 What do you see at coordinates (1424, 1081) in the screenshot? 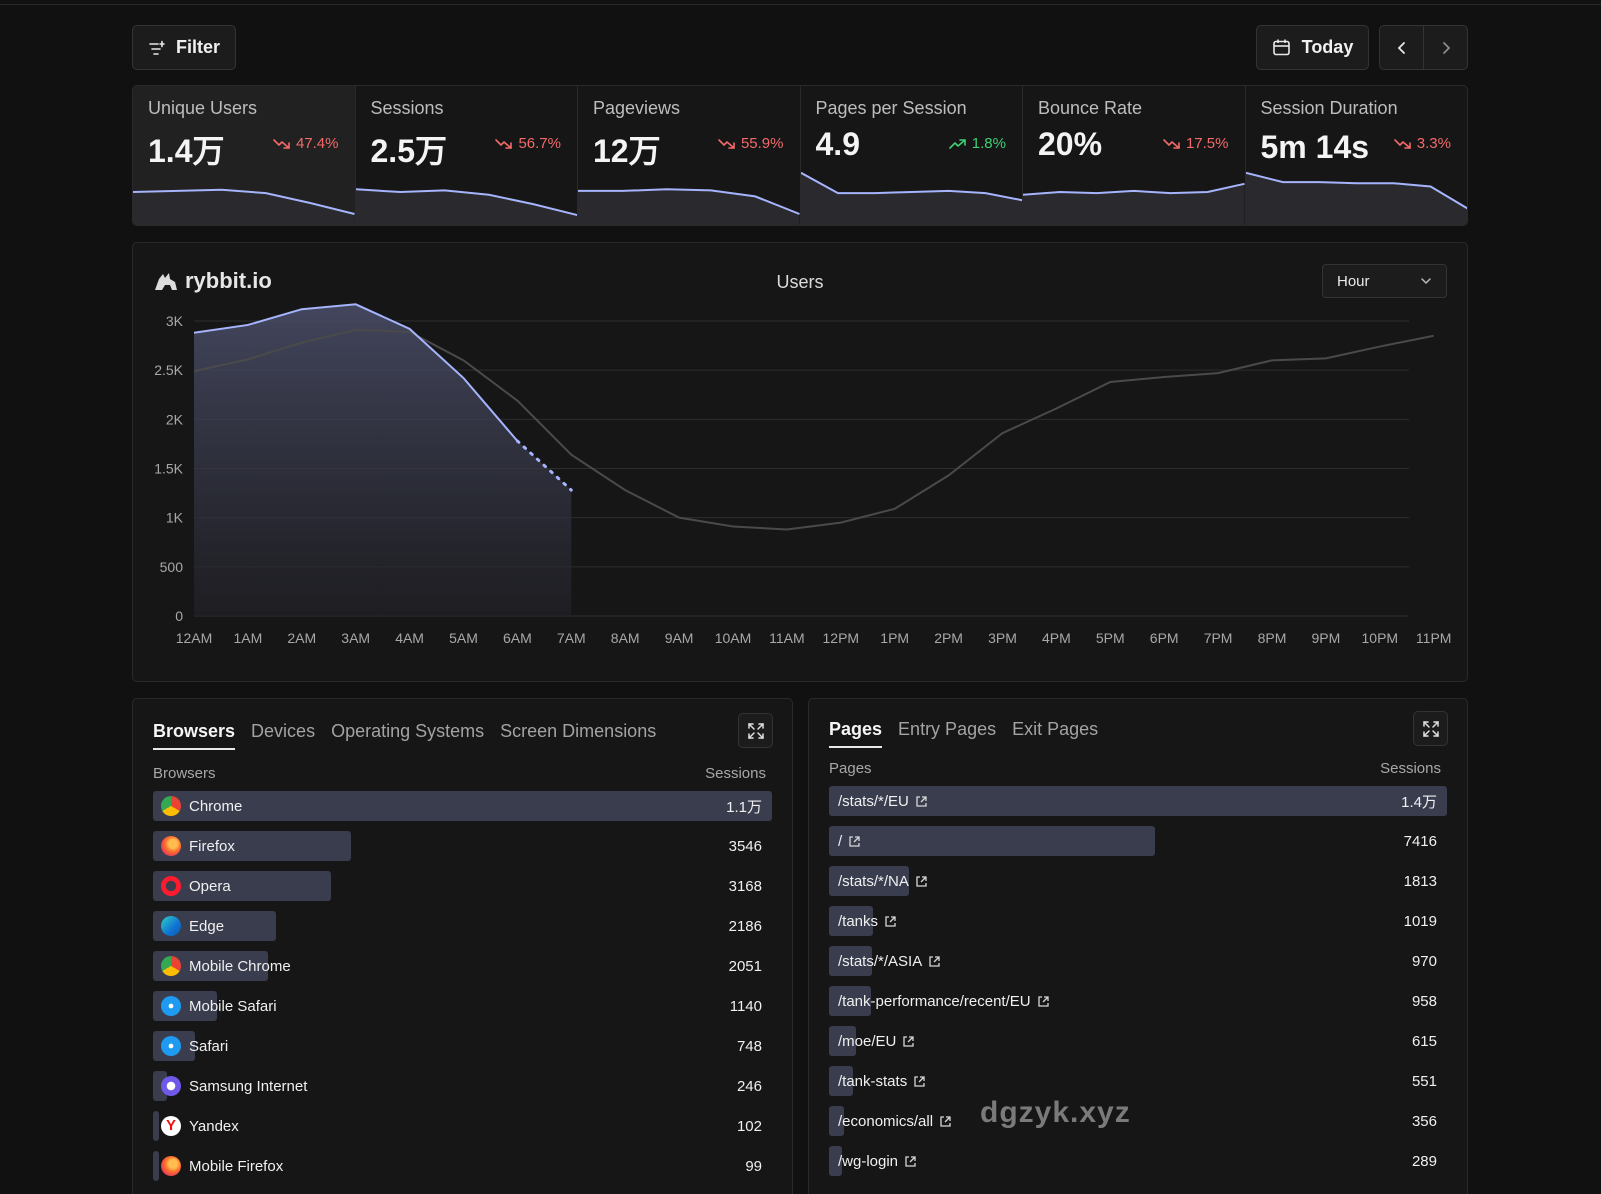
I see `row-value: 551` at bounding box center [1424, 1081].